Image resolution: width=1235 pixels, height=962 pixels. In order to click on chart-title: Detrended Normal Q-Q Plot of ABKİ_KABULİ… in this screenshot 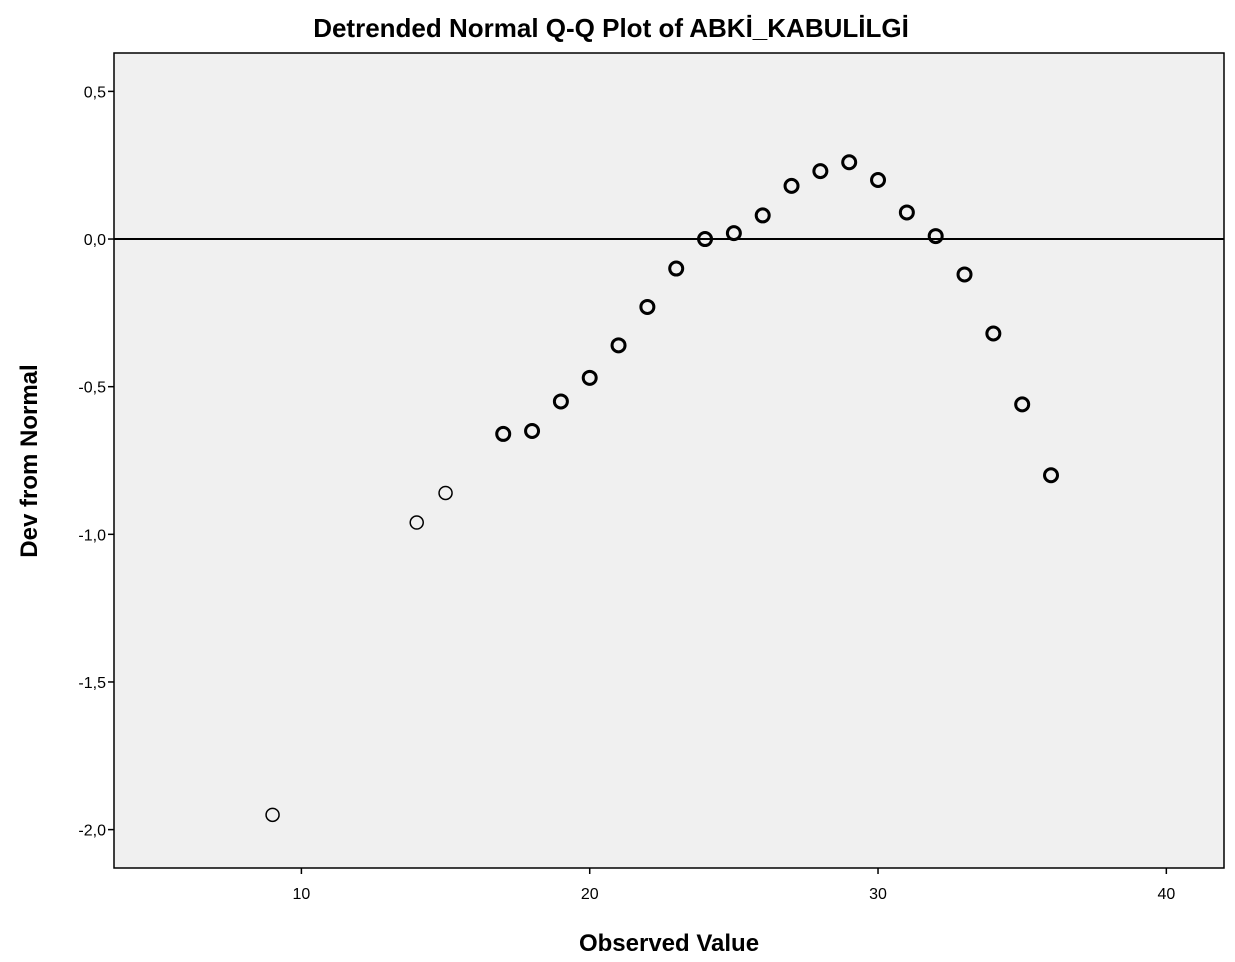, I will do `click(611, 28)`.